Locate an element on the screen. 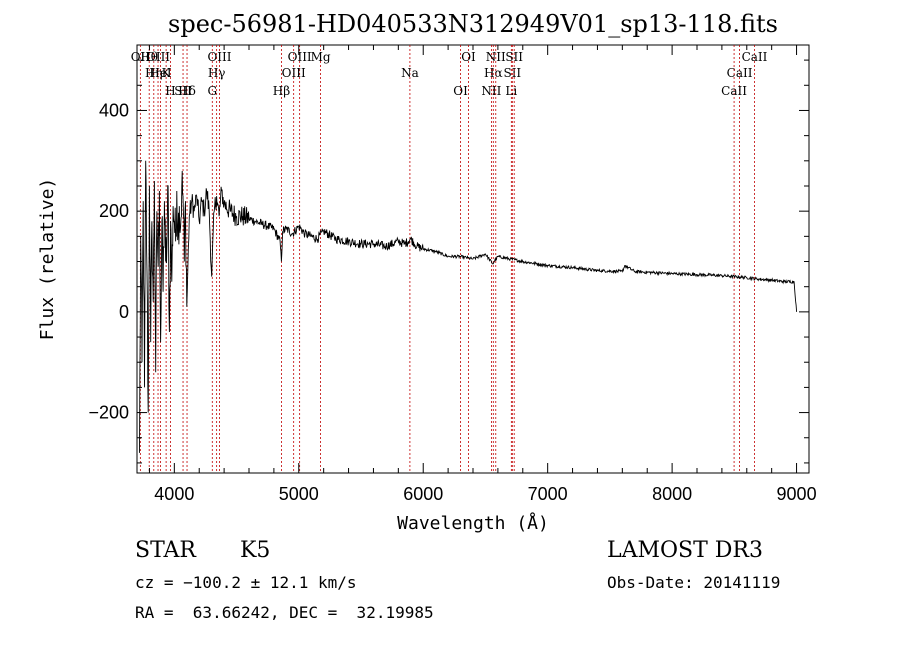 Image resolution: width=900 pixels, height=649 pixels. marker-label: OII is located at coordinates (141, 57).